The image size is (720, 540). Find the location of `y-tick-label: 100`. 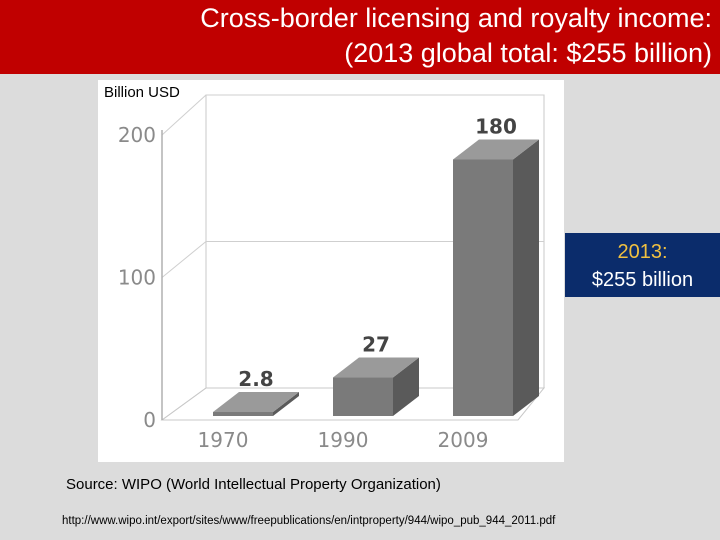

y-tick-label: 100 is located at coordinates (137, 278).